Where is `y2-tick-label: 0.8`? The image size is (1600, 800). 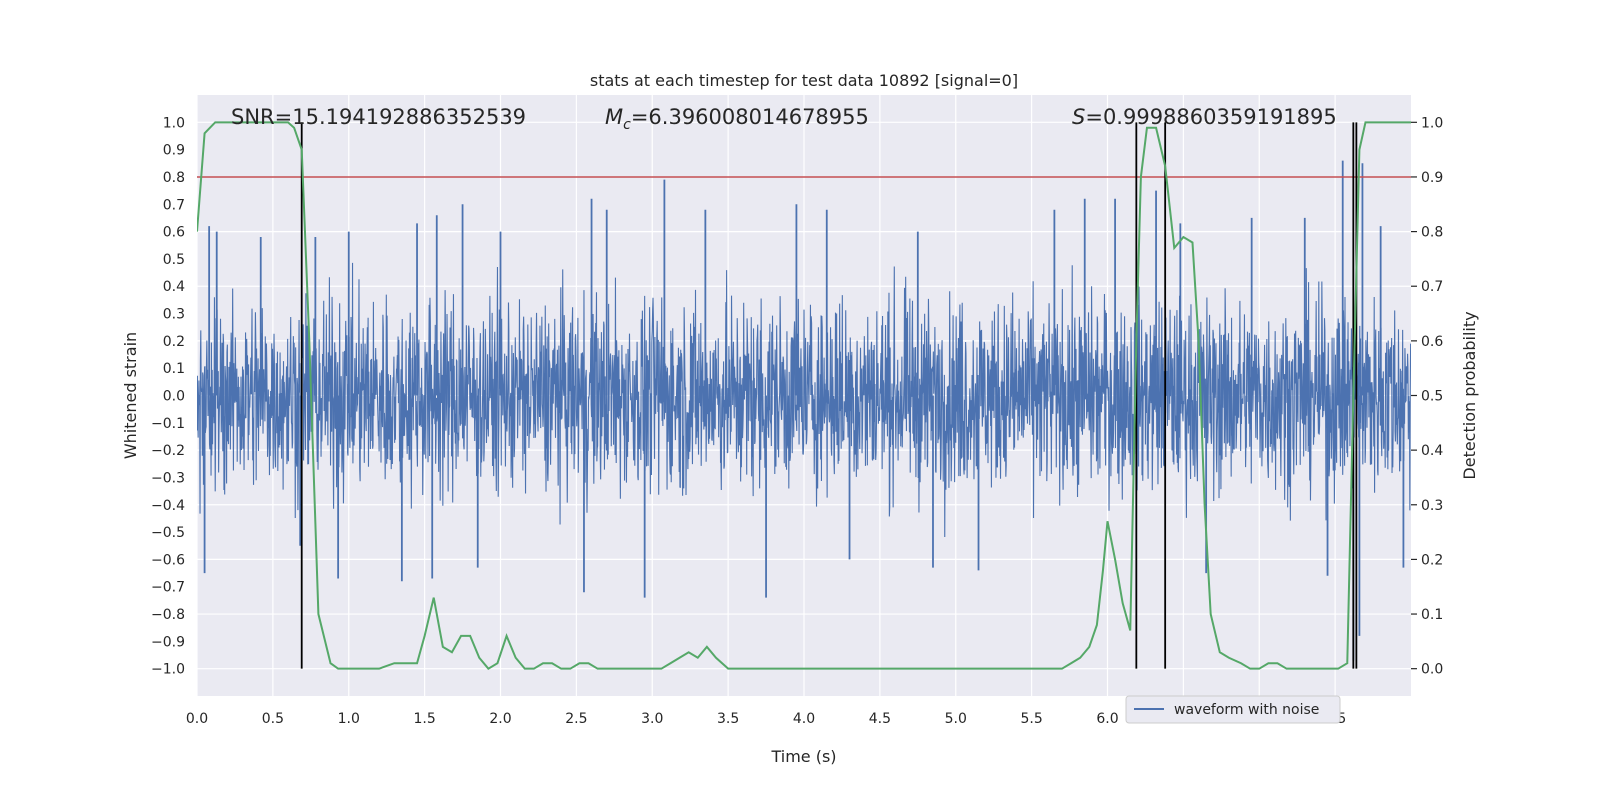
y2-tick-label: 0.8 is located at coordinates (1432, 233).